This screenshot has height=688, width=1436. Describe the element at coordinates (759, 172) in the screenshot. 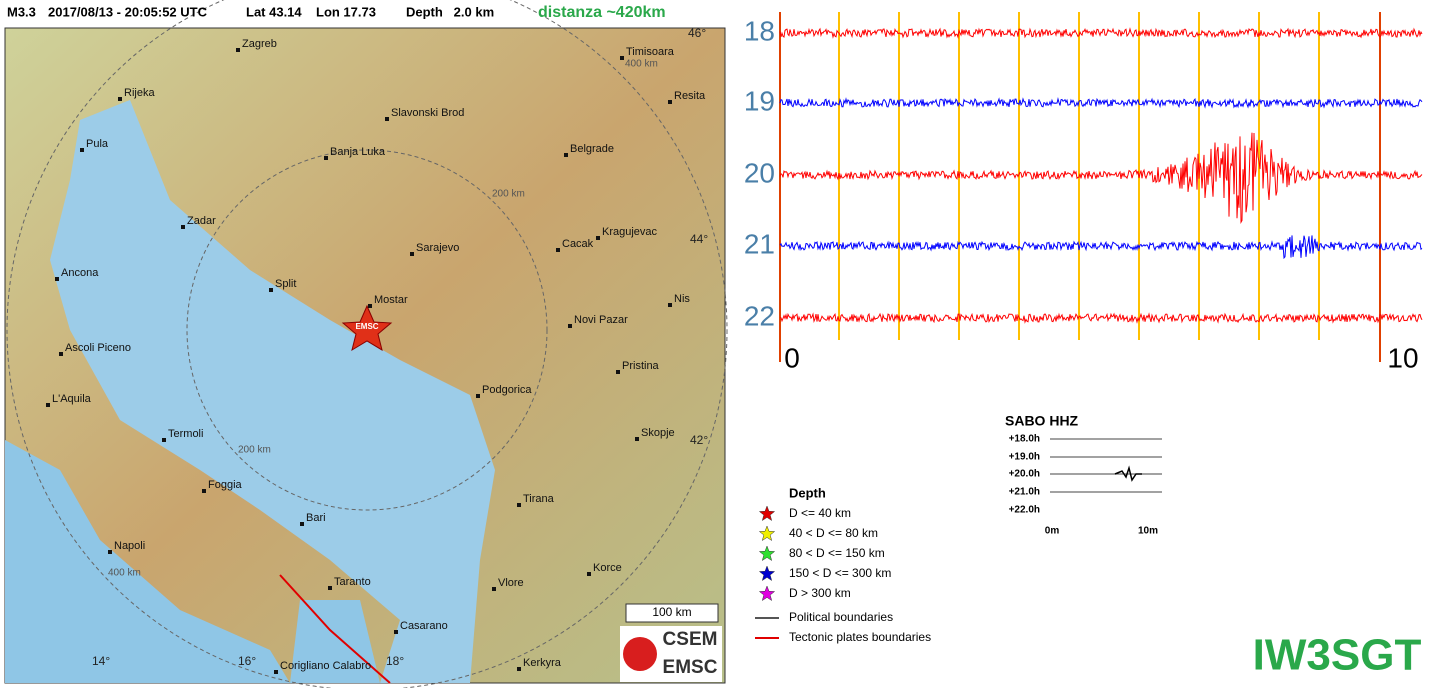

I see `hour-label: 20` at that location.